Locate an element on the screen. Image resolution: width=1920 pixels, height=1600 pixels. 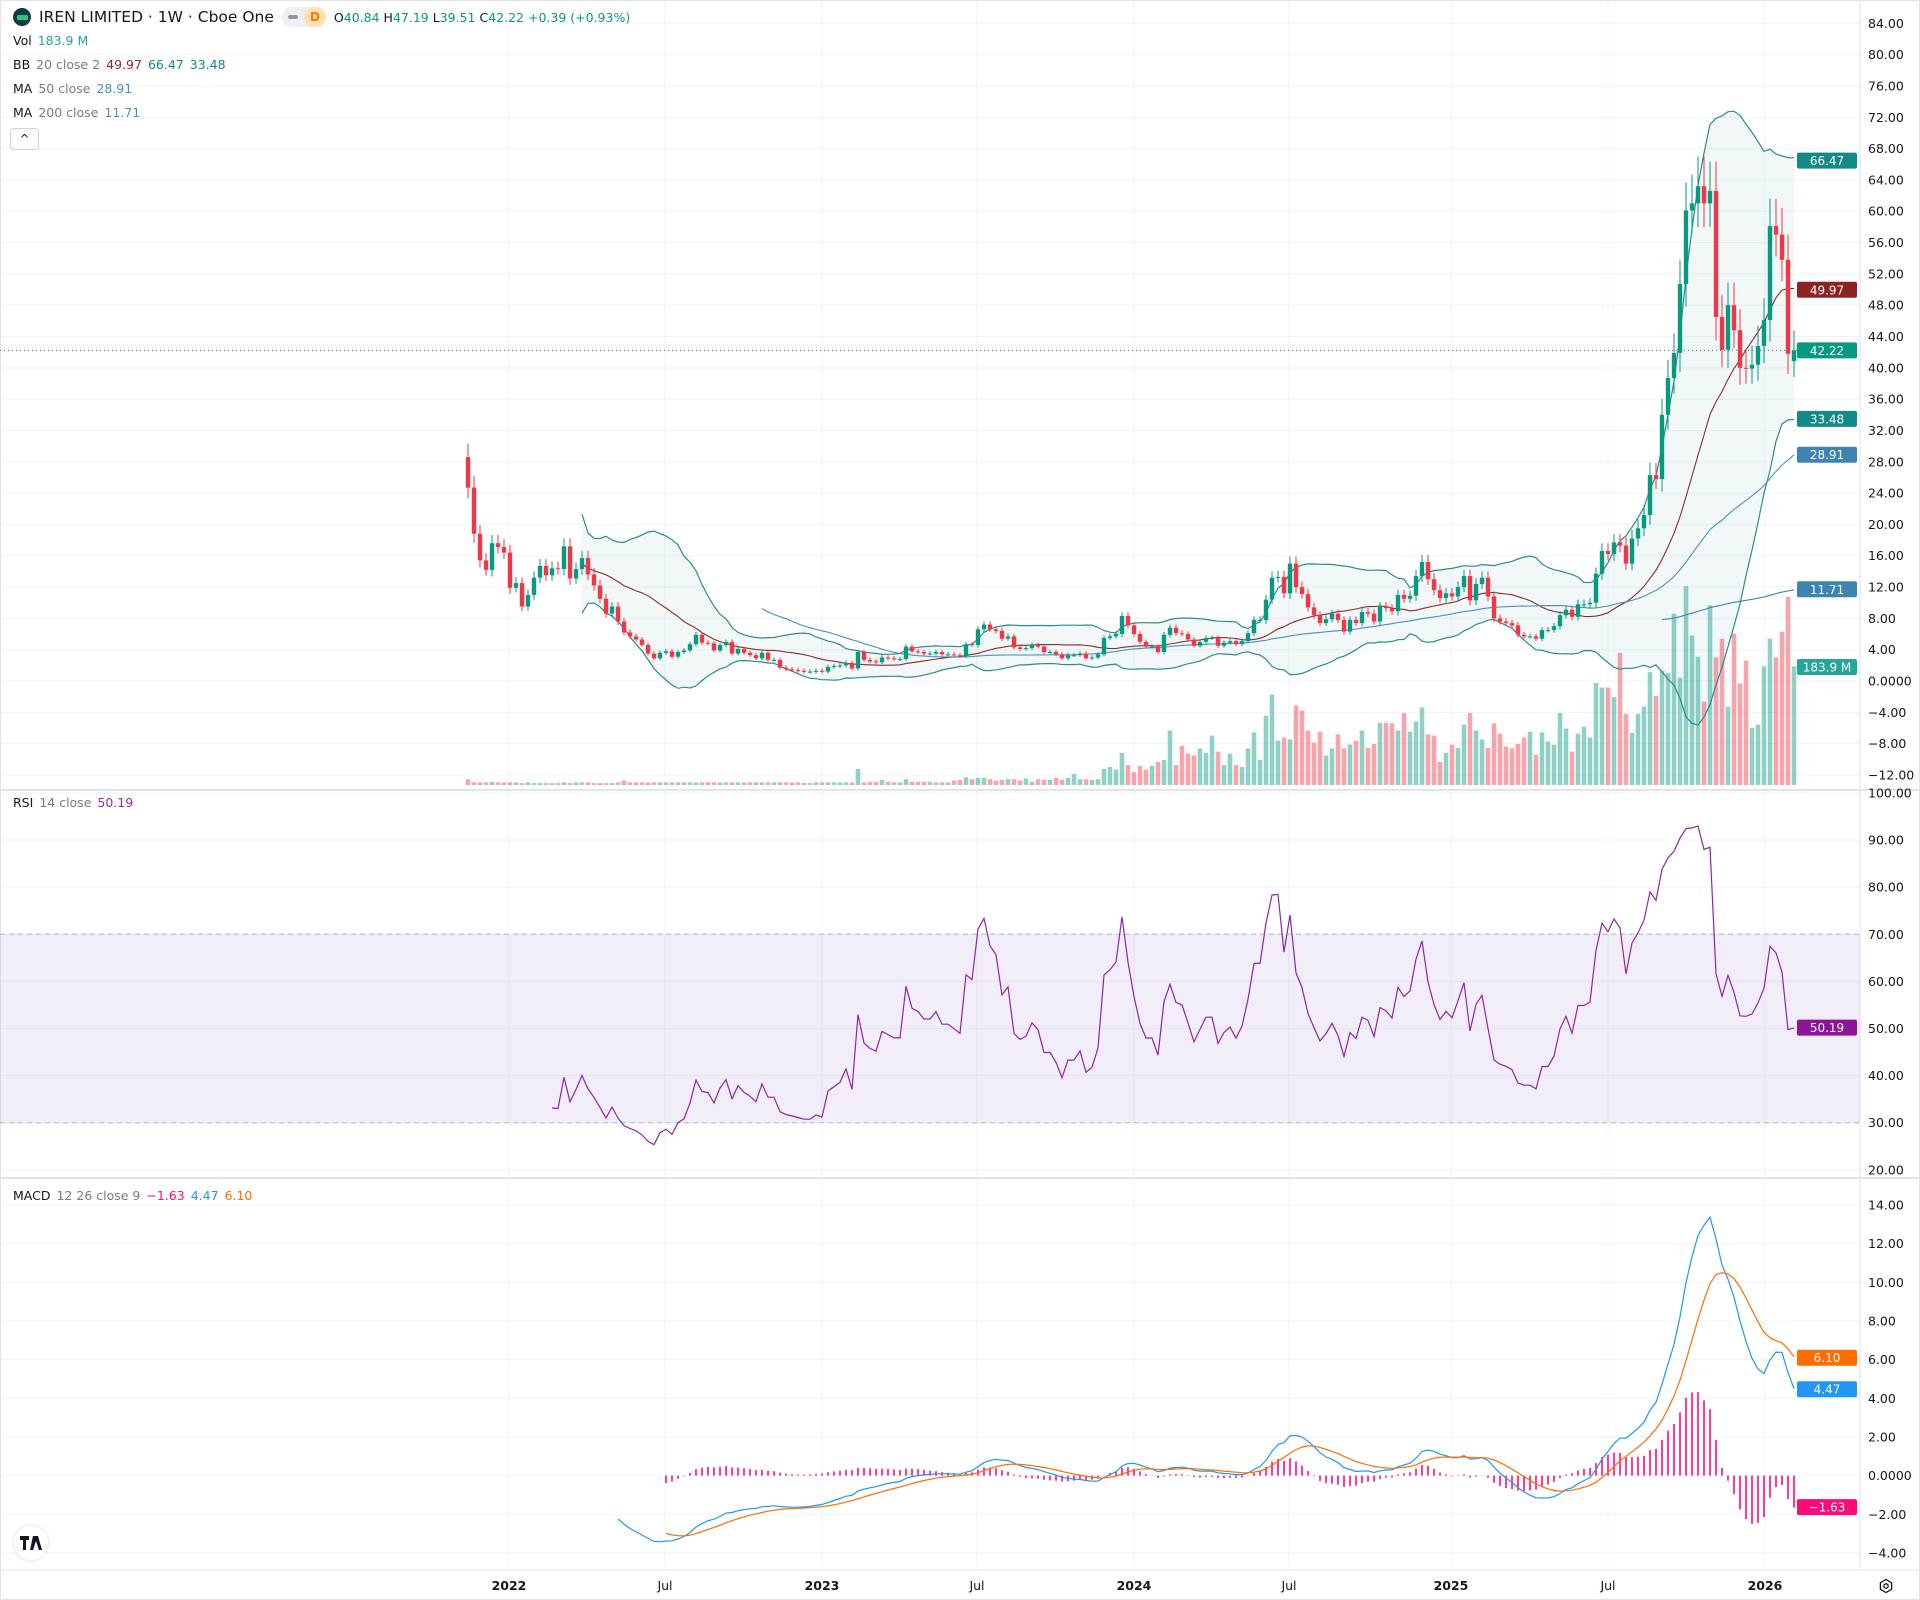
ma200-legend: MA 200 close 11.71 is located at coordinates (77, 112).